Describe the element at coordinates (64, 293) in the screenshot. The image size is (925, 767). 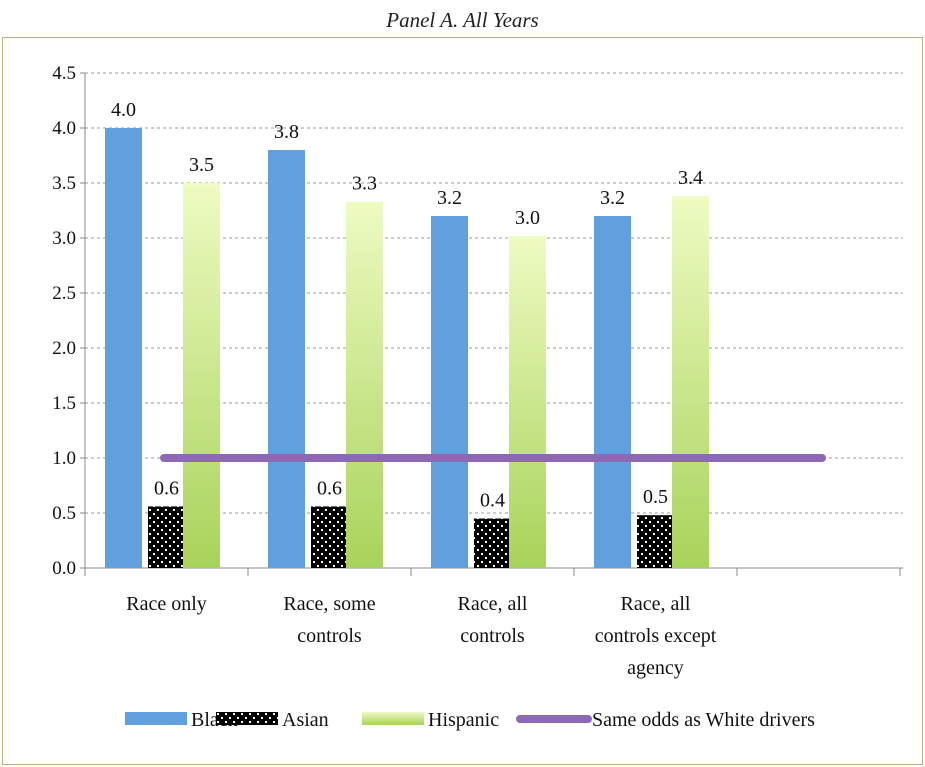
I see `y-tick-label: 2.5` at that location.